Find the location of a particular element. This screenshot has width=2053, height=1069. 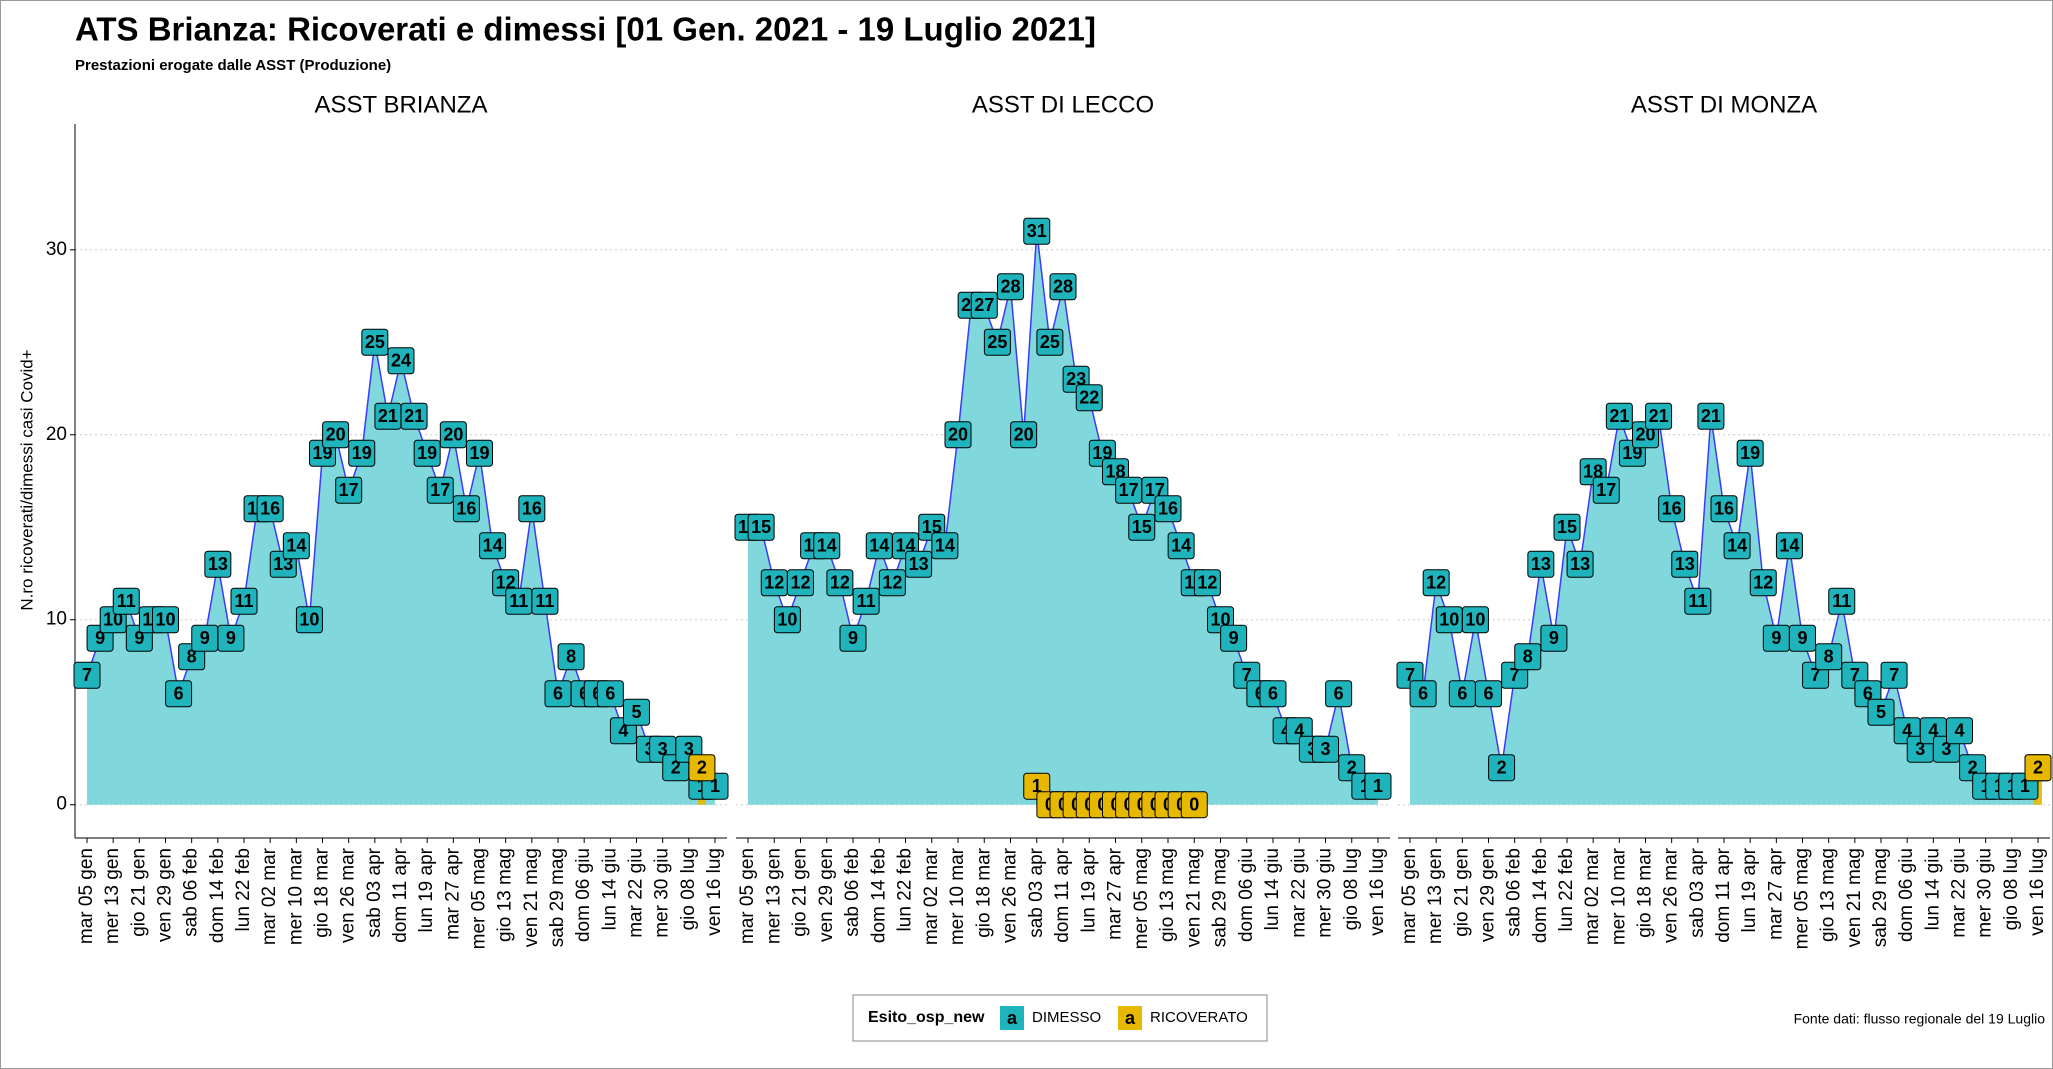

data-label: 5 is located at coordinates (636, 712).